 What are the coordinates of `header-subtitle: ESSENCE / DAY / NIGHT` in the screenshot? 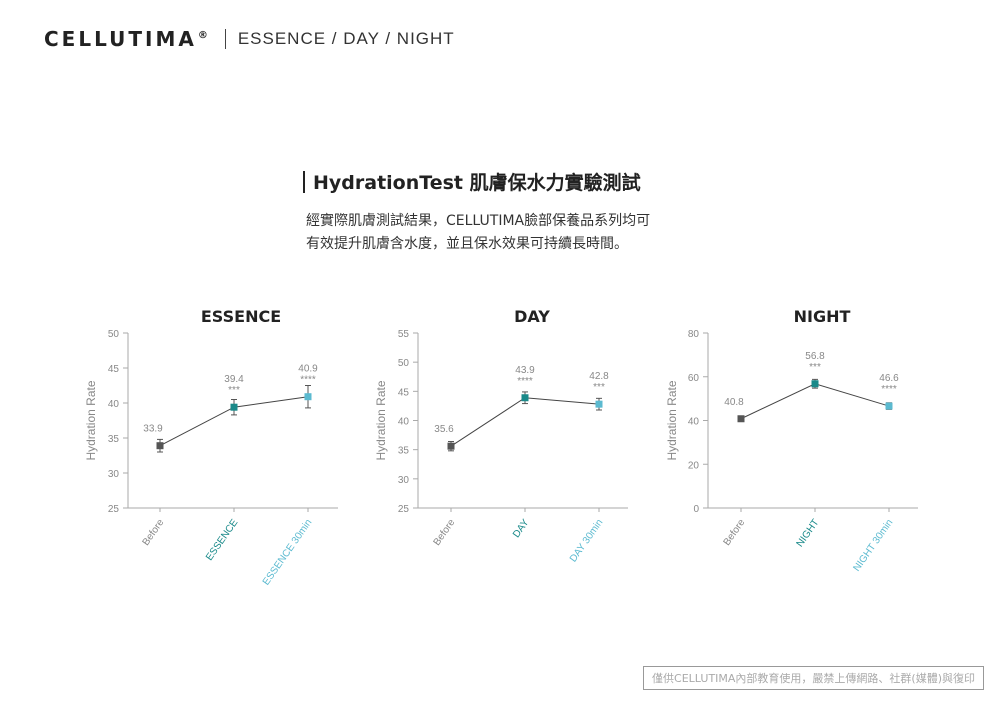 It's located at (346, 38).